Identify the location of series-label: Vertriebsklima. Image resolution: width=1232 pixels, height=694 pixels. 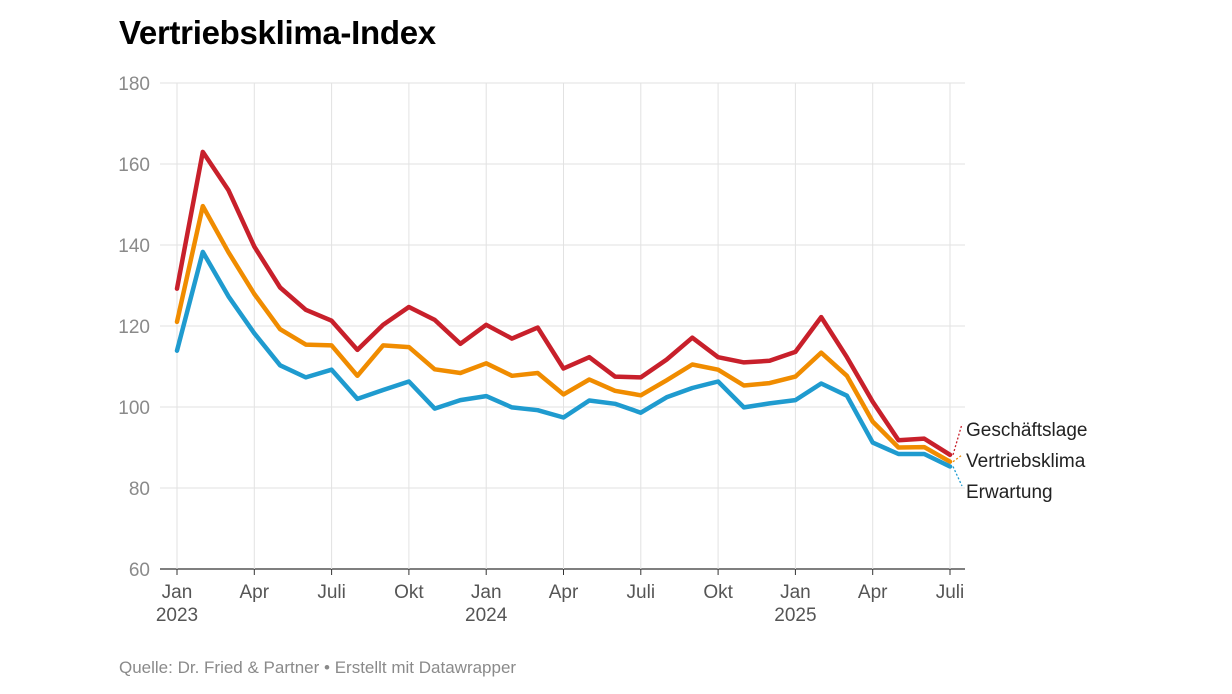
(1026, 461).